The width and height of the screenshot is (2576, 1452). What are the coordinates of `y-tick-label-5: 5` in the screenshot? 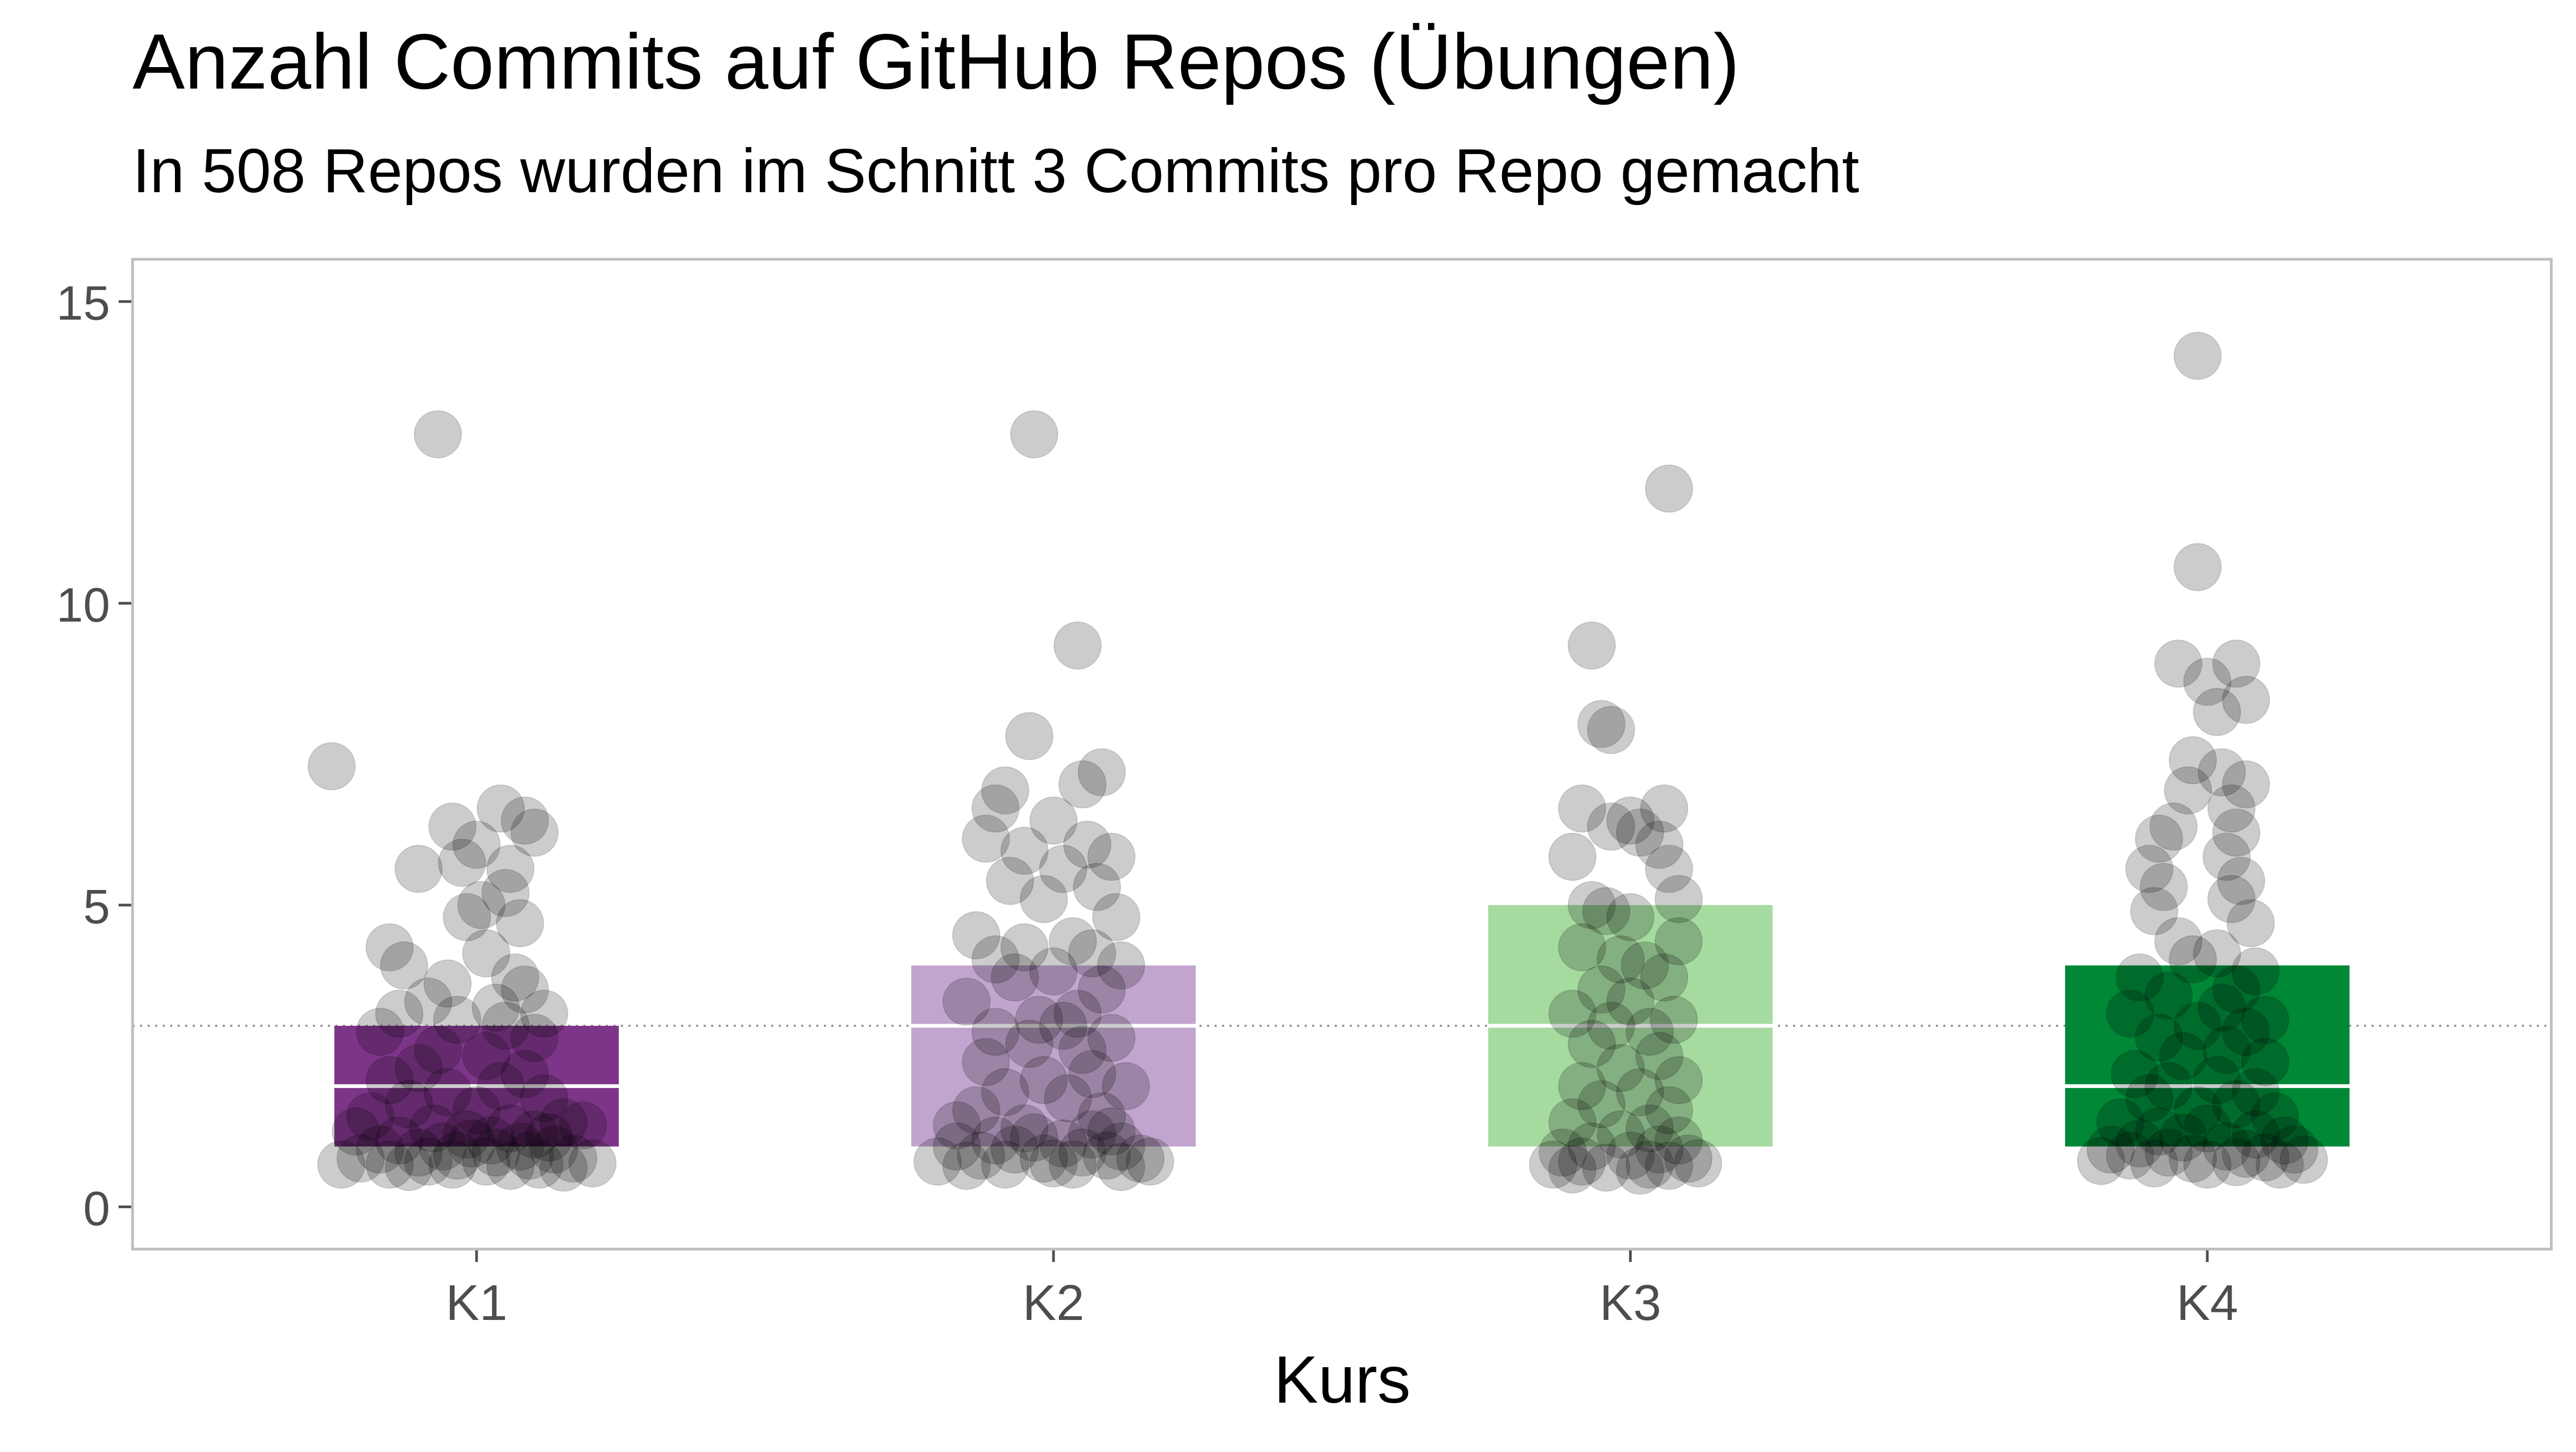 It's located at (96, 907).